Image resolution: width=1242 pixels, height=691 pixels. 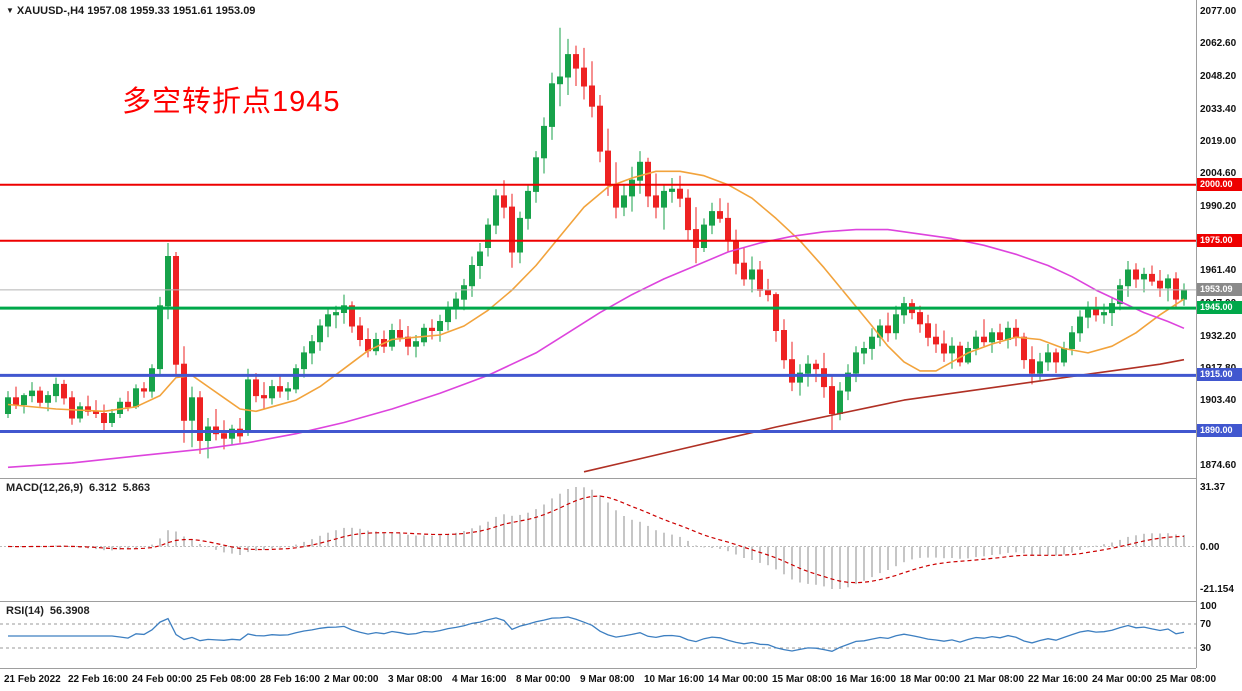 What do you see at coordinates (1219, 307) in the screenshot?
I see `price-level-badge: 1945.00` at bounding box center [1219, 307].